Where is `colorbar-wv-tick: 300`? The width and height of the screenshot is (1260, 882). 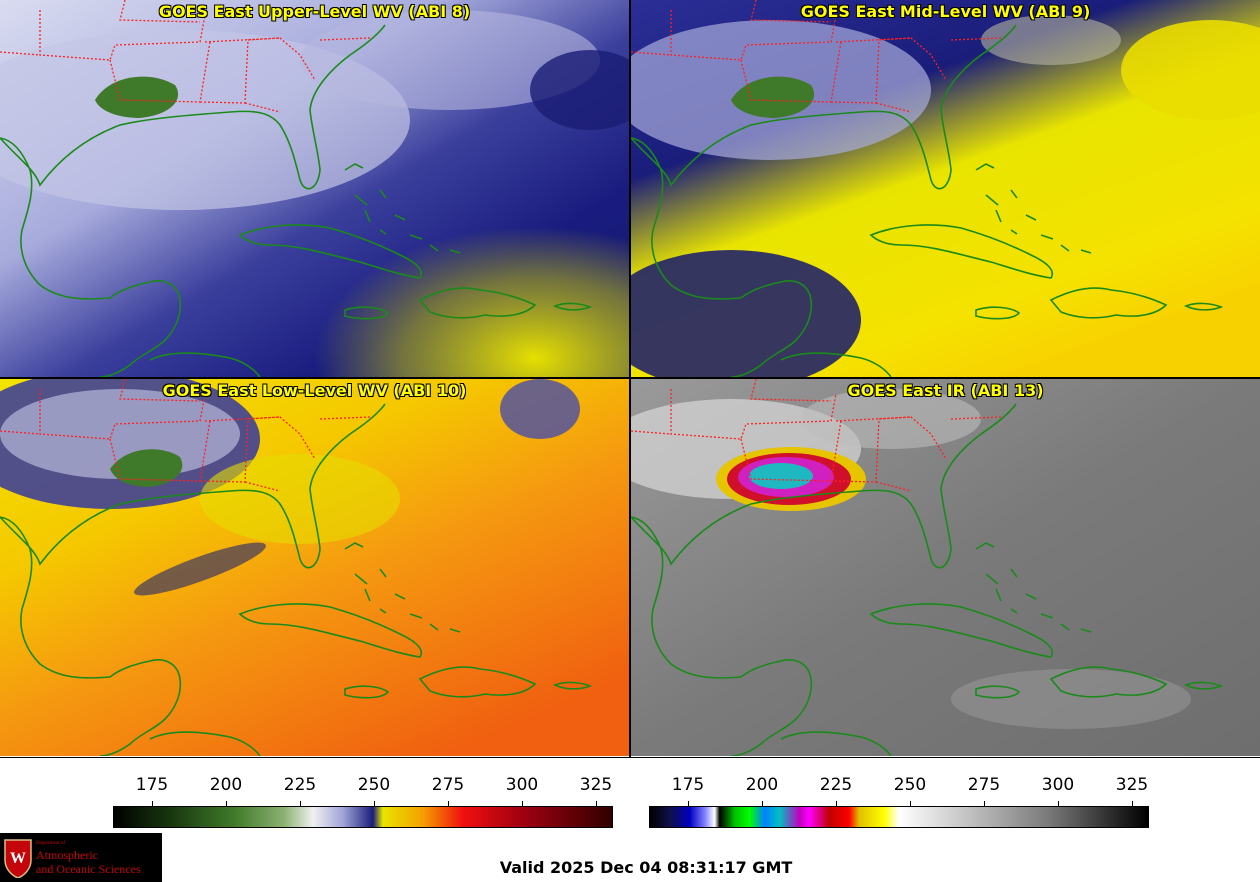 colorbar-wv-tick: 300 is located at coordinates (522, 785).